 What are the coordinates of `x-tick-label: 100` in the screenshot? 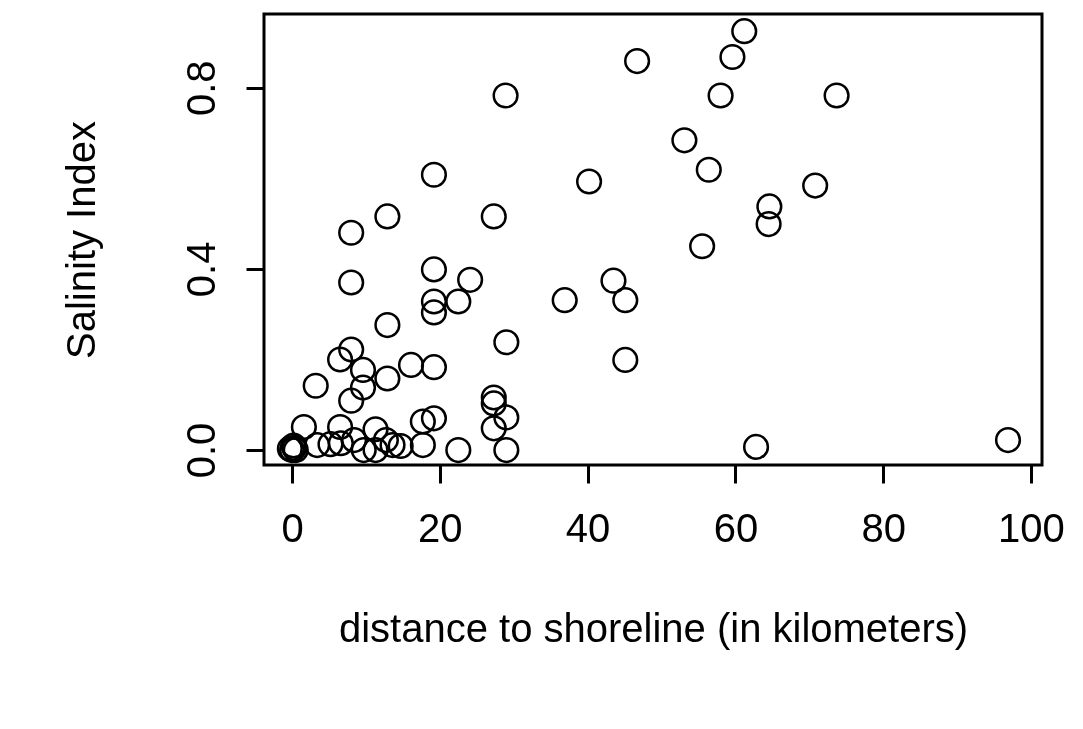 It's located at (1031, 527).